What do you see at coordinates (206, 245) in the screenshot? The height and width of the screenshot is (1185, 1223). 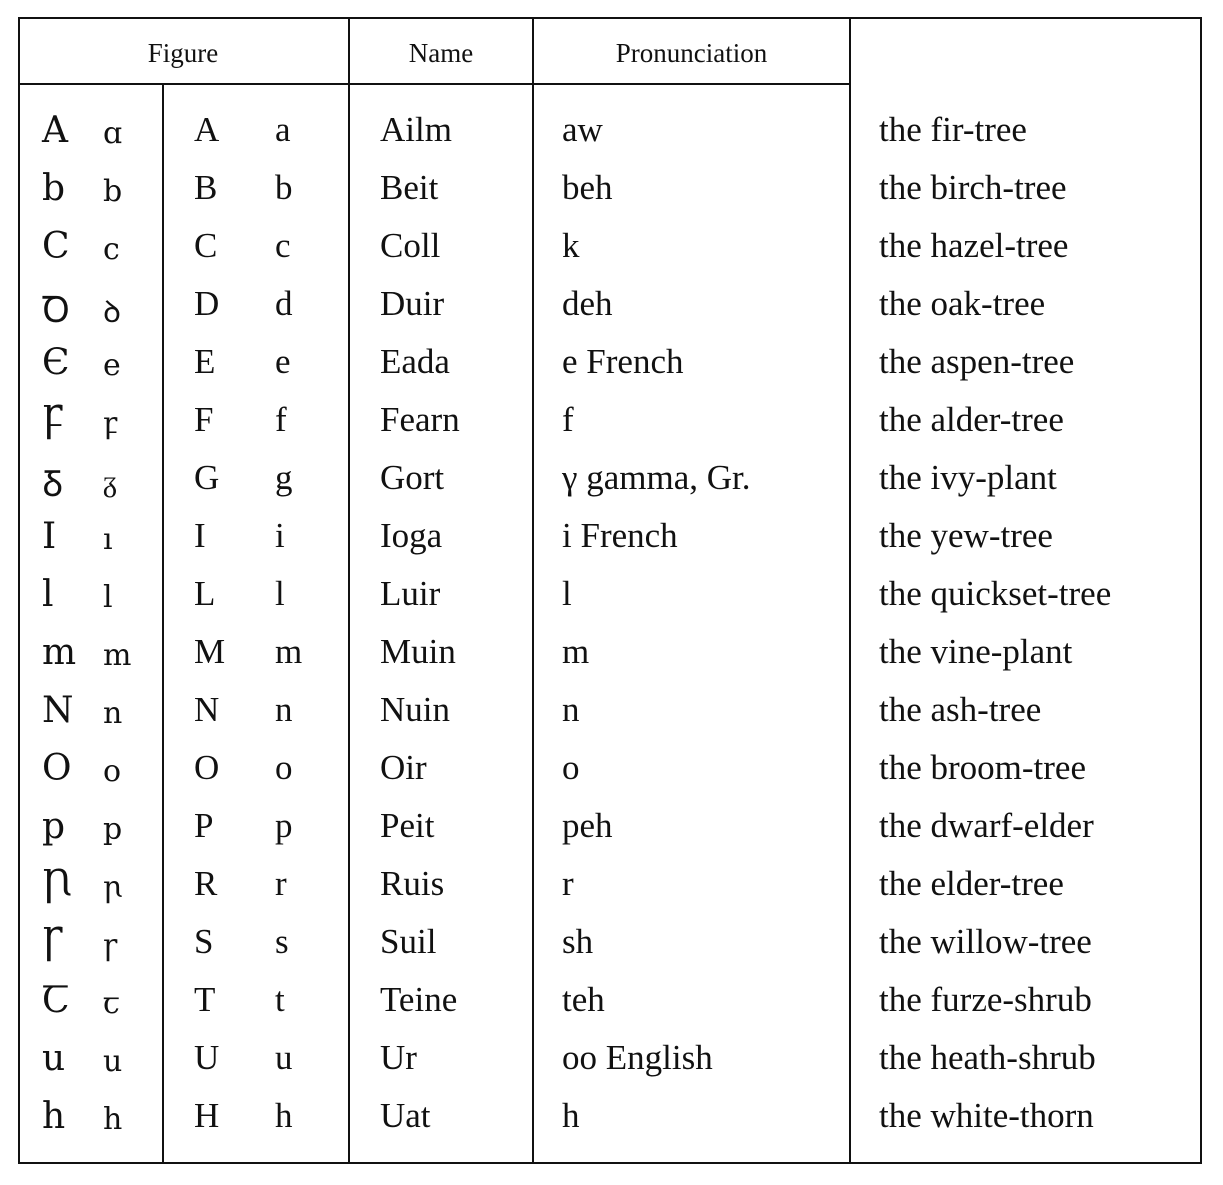 I see `roman-uppercase-letter: C` at bounding box center [206, 245].